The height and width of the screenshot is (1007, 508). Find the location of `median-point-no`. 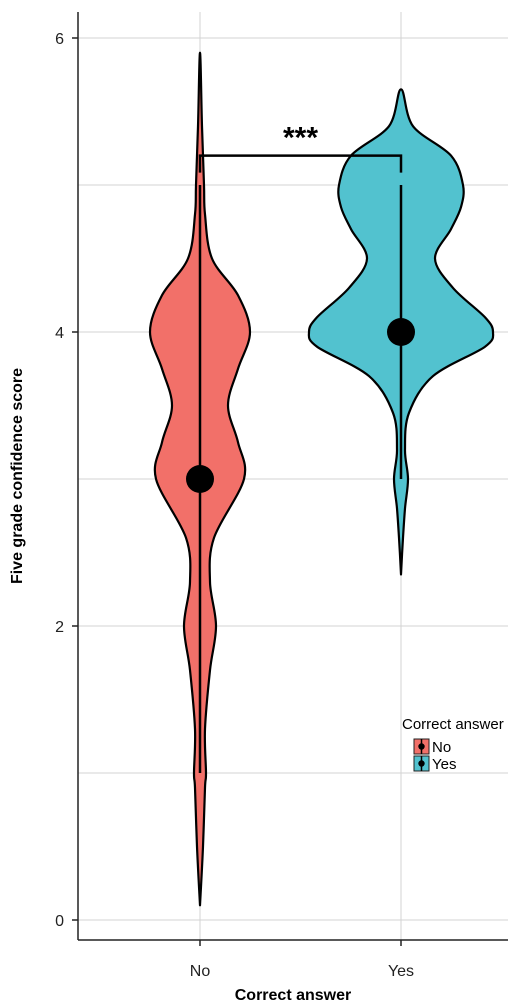

median-point-no is located at coordinates (200, 479).